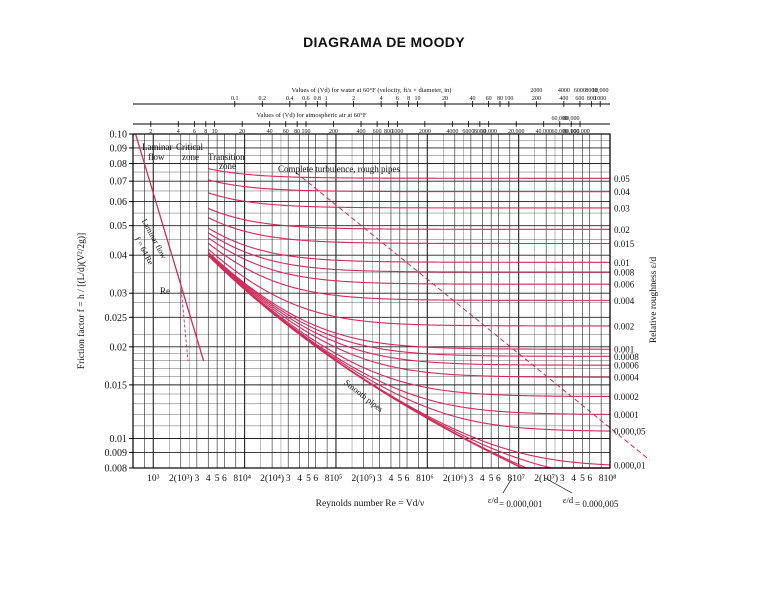 The image size is (768, 594). What do you see at coordinates (597, 504) in the screenshot?
I see `bottom-eq-2: = 0.000,005` at bounding box center [597, 504].